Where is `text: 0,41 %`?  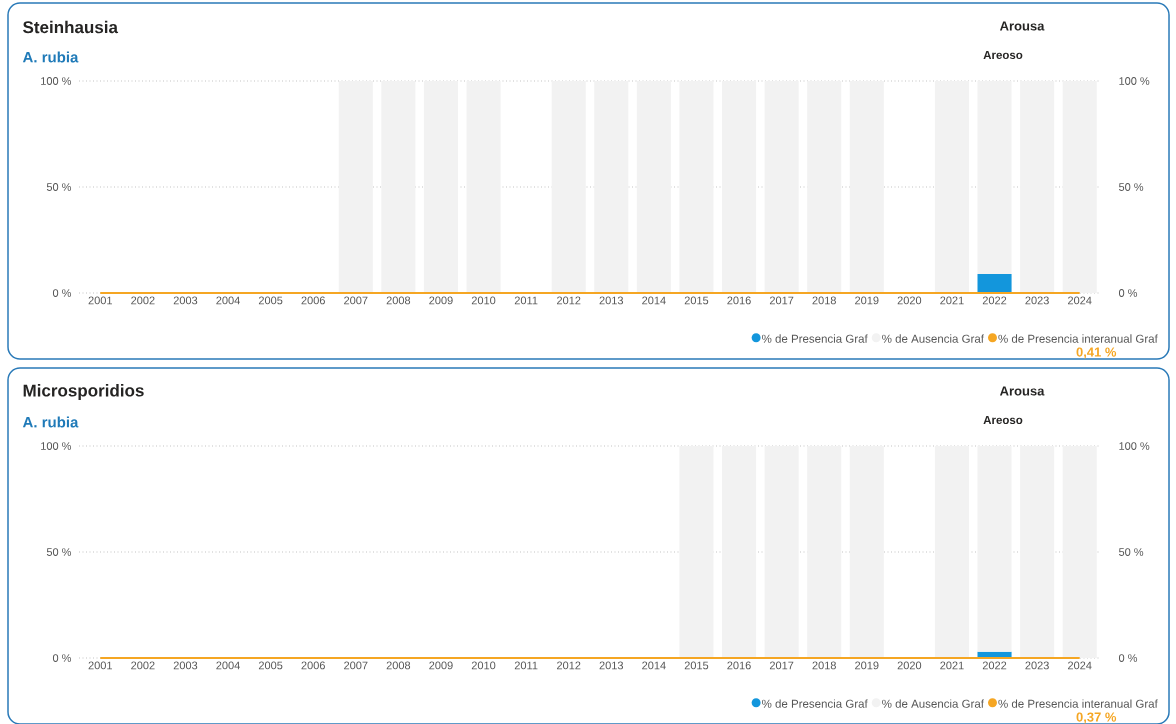
text: 0,41 % is located at coordinates (1096, 353).